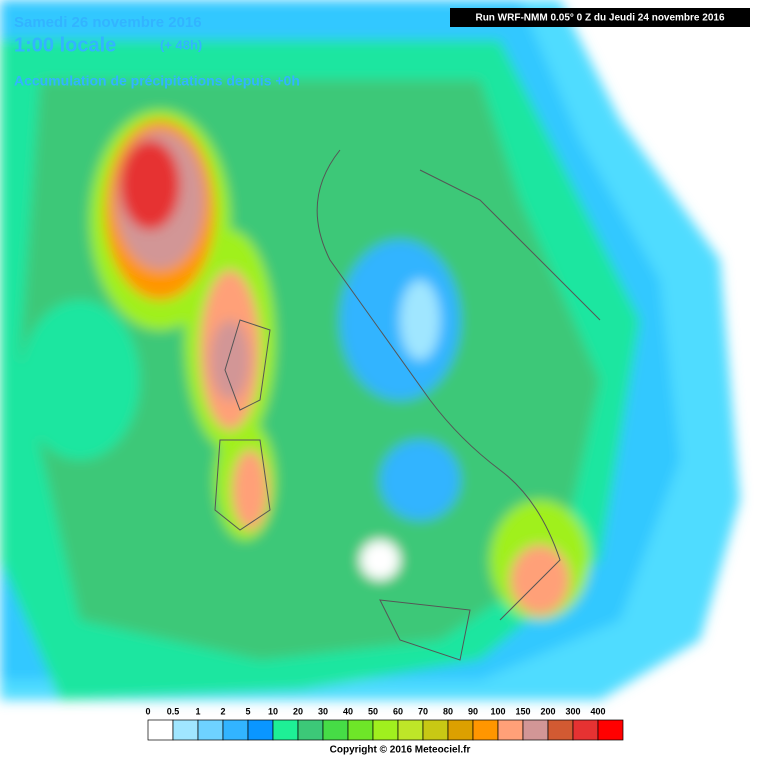  Describe the element at coordinates (173, 711) in the screenshot. I see `legend-label: 0.5` at that location.